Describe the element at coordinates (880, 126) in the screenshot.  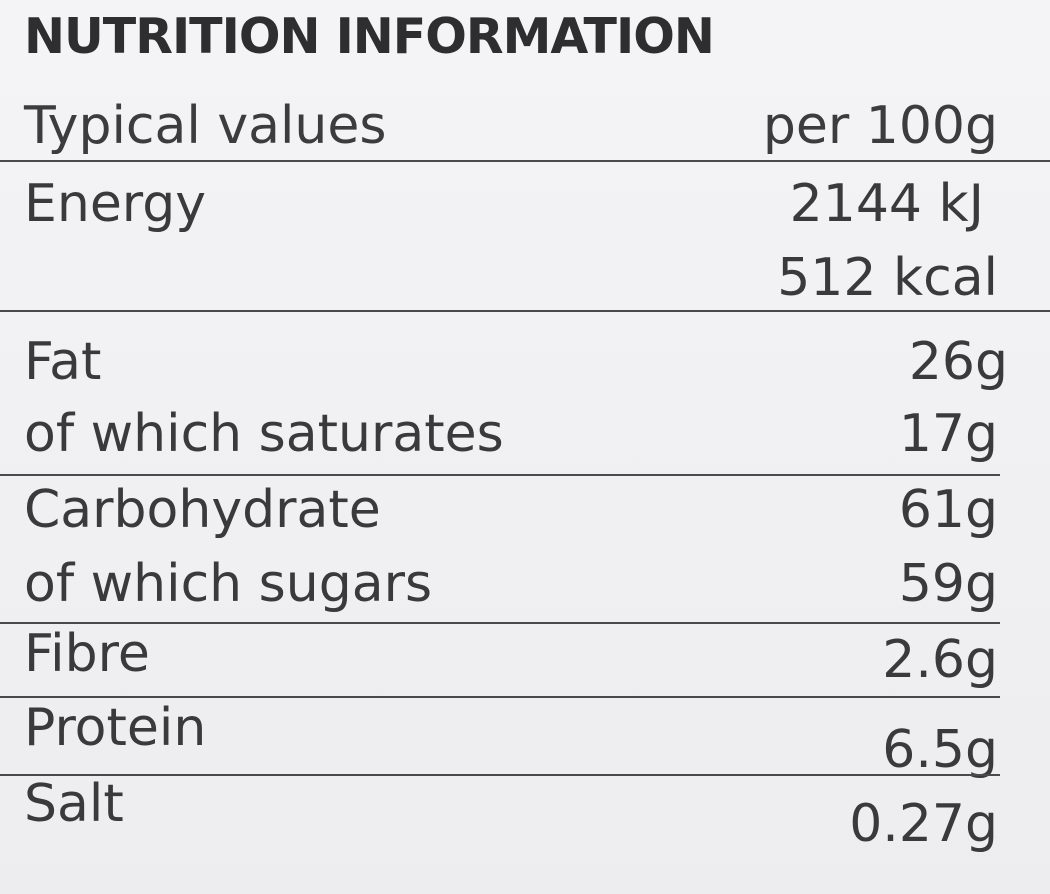
I see `header-unit: per 100g` at that location.